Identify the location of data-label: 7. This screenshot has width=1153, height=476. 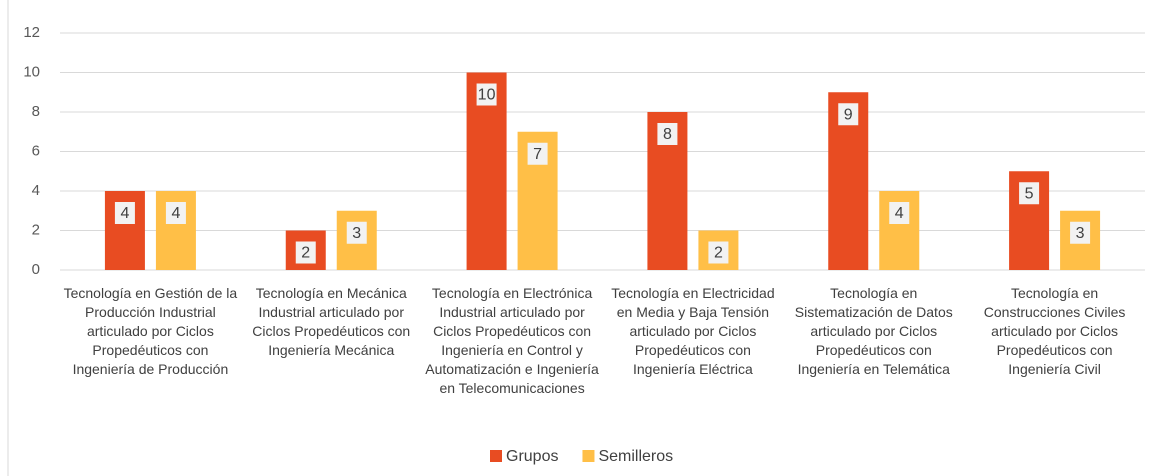
(537, 154).